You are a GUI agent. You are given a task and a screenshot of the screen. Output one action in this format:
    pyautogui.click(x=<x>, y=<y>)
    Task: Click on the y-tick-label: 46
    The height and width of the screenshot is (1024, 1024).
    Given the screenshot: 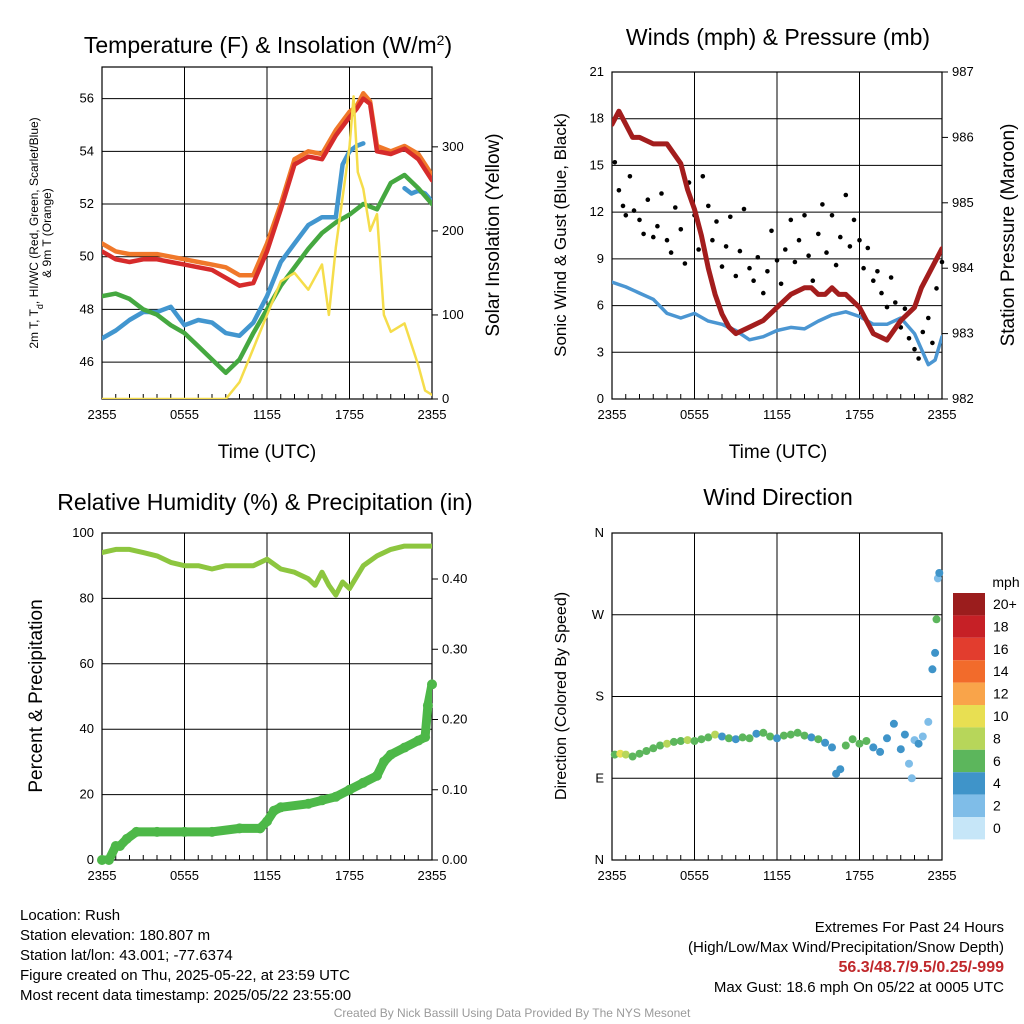 What is the action you would take?
    pyautogui.click(x=87, y=361)
    